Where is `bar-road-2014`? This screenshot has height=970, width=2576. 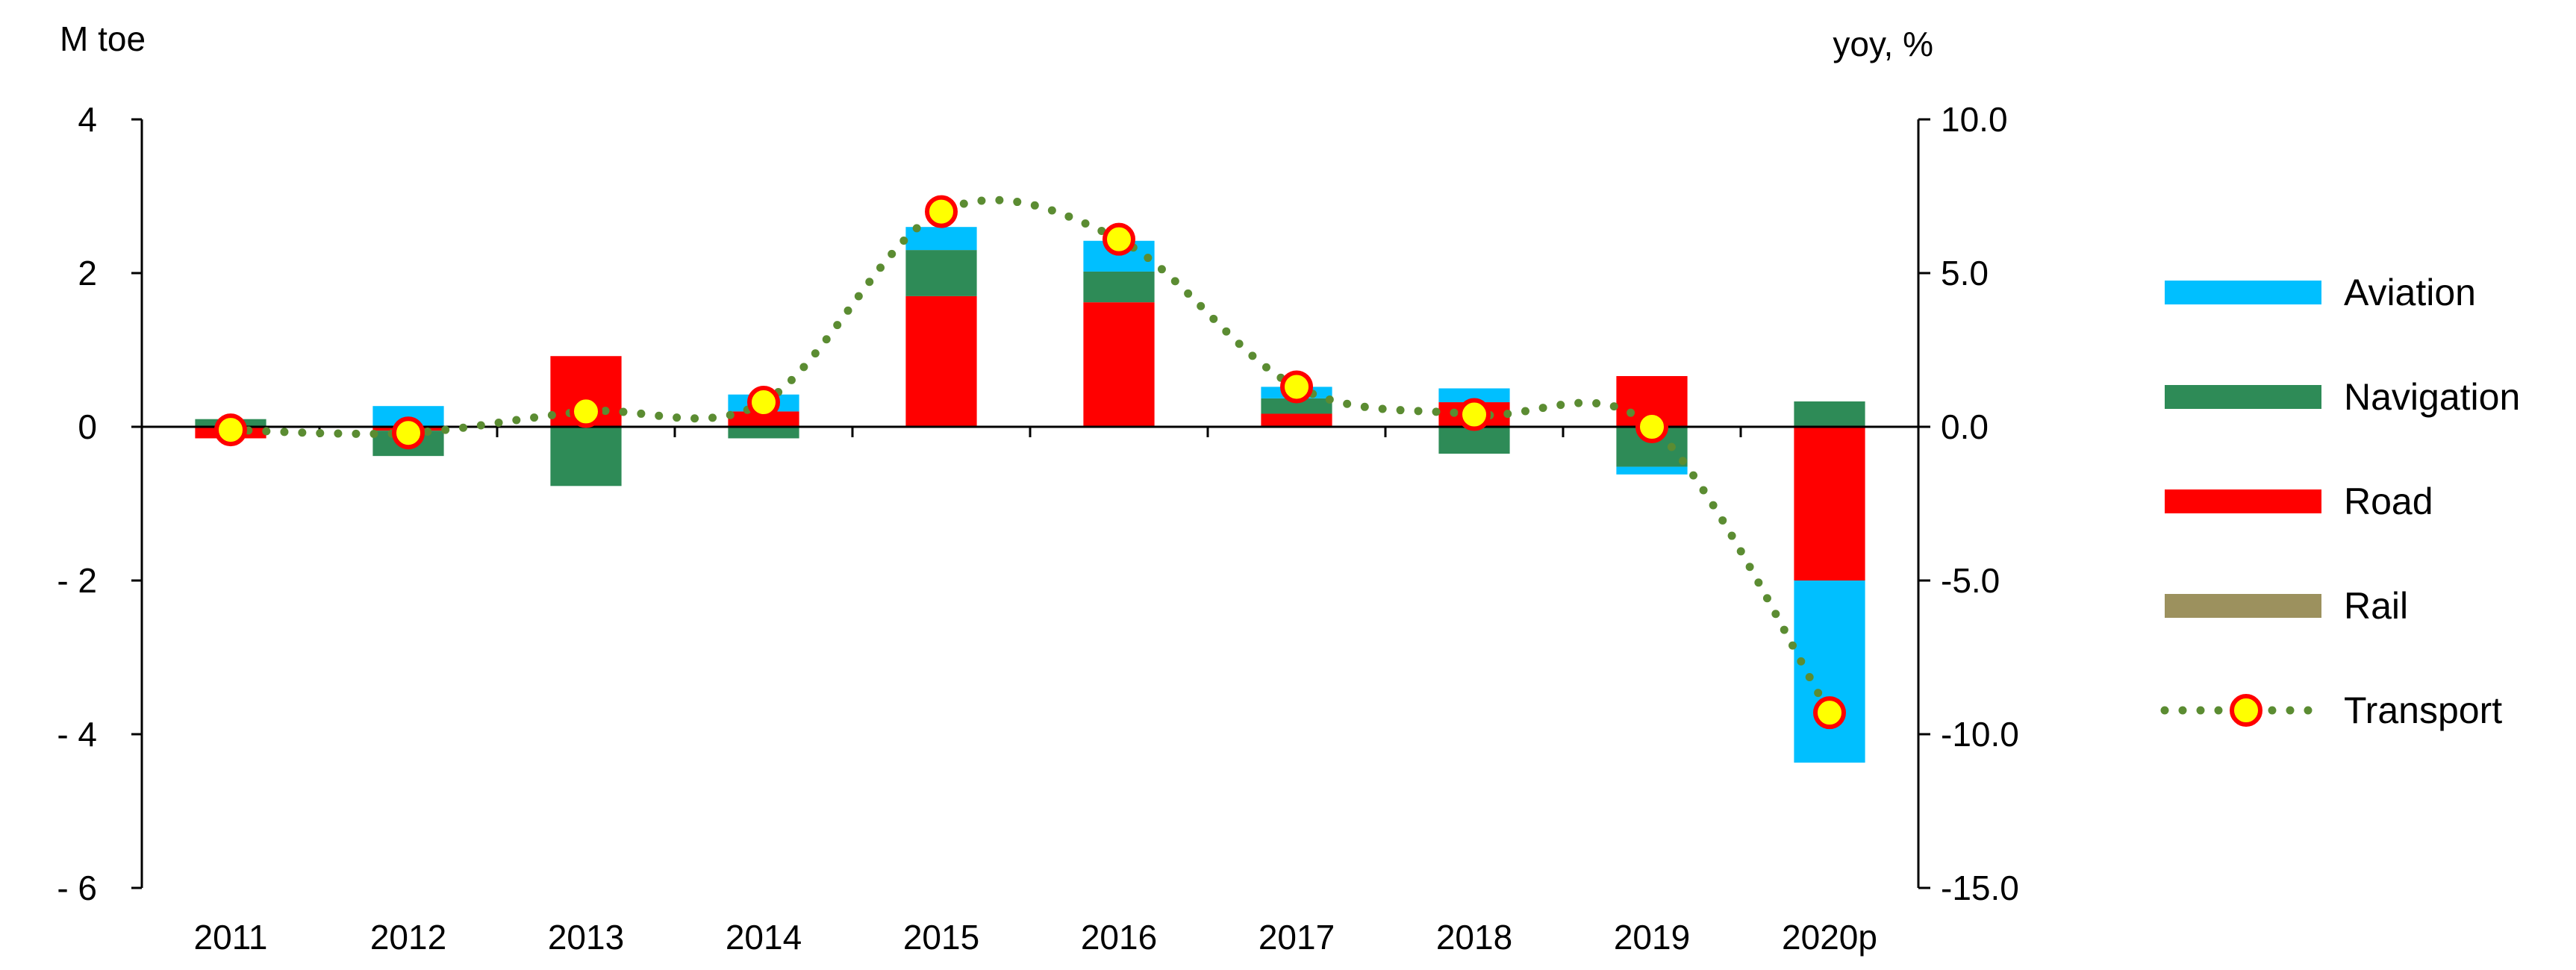 bar-road-2014 is located at coordinates (763, 419).